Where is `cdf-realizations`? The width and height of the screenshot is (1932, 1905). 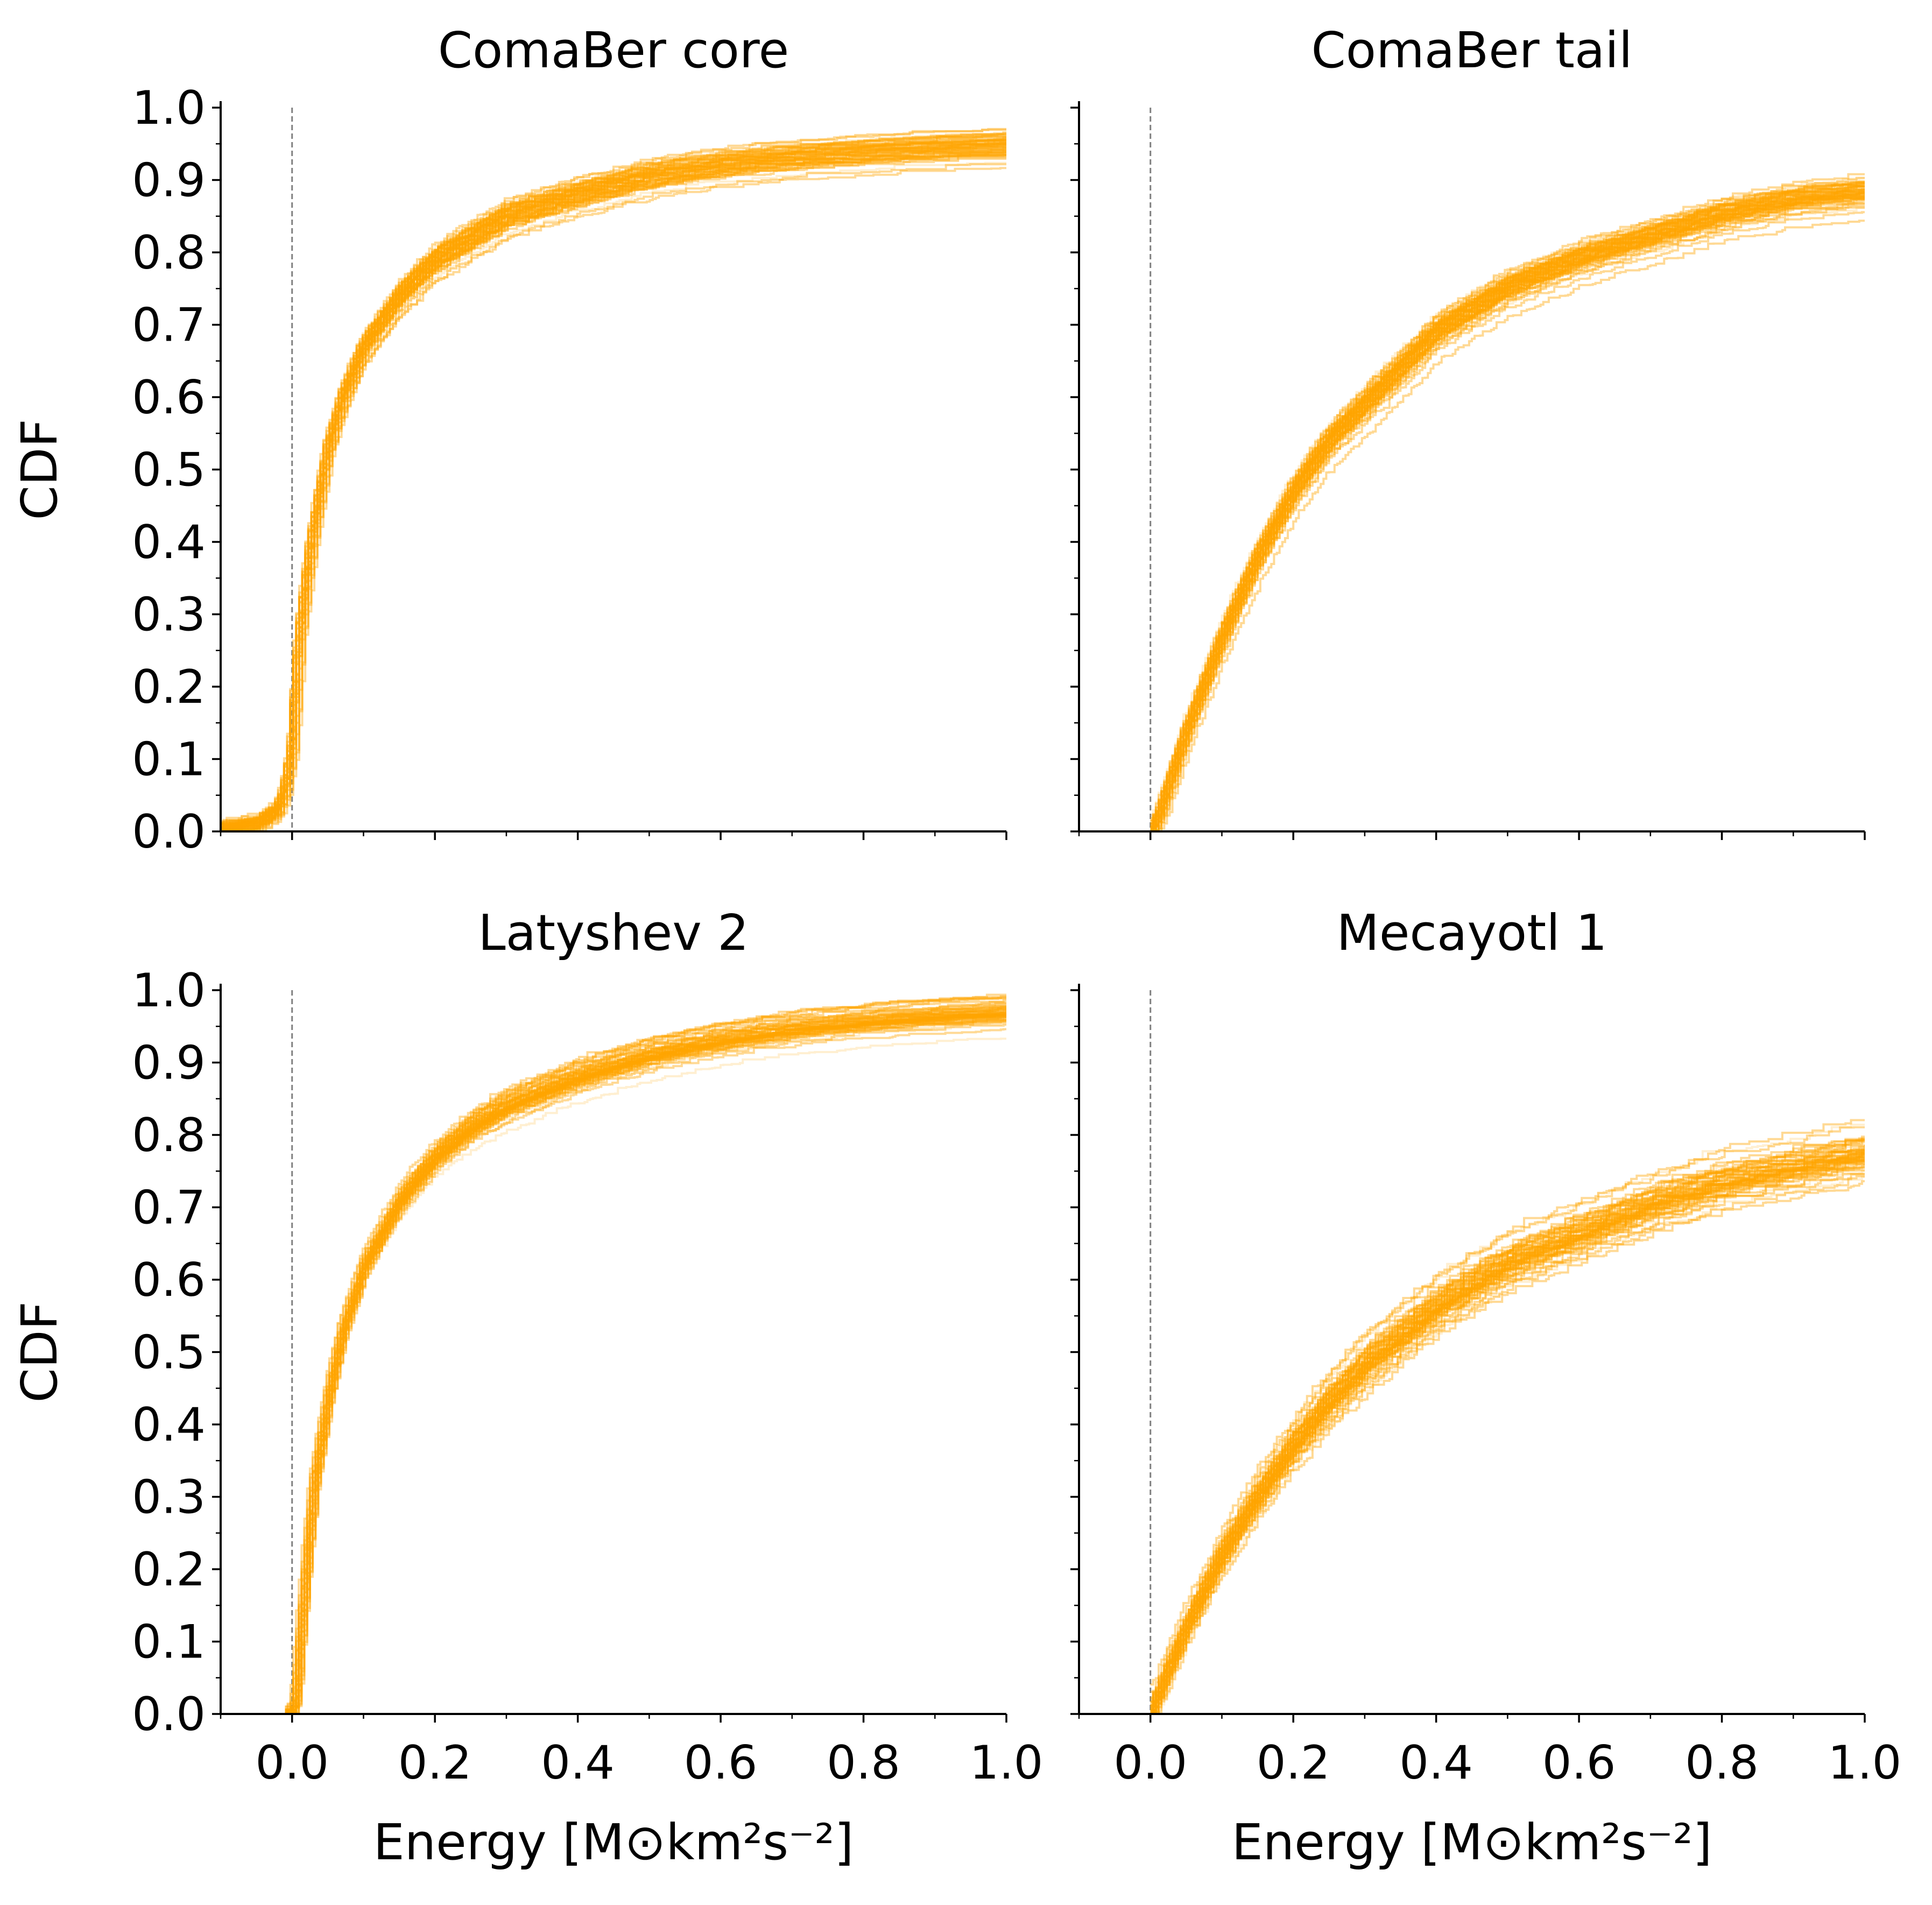
cdf-realizations is located at coordinates (1507, 1416).